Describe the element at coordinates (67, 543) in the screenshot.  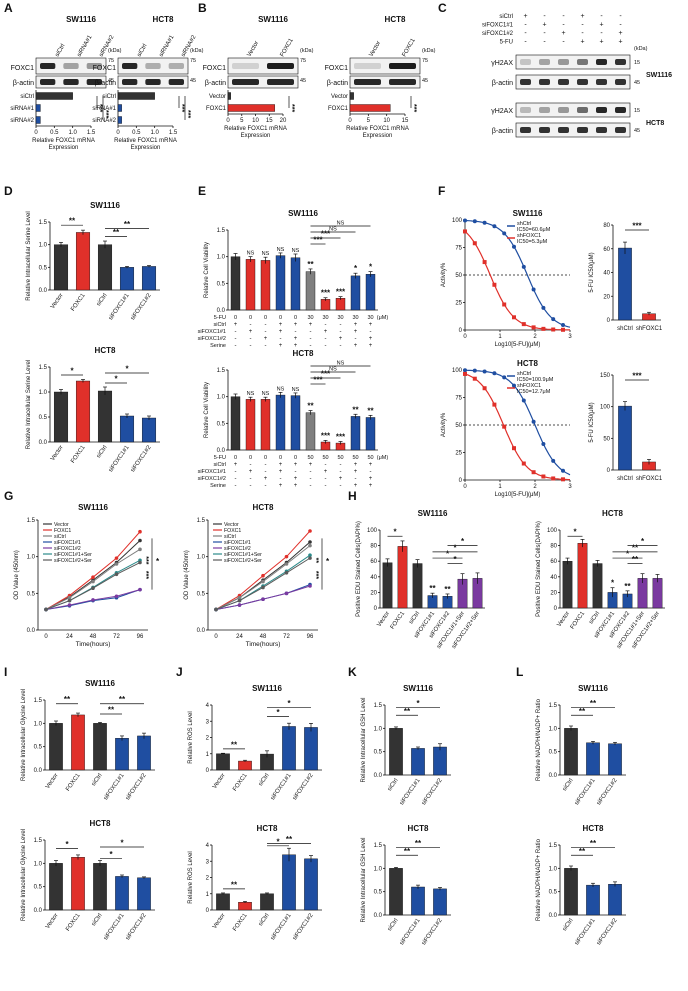
I see `legend-label: siFOXC1#1` at that location.